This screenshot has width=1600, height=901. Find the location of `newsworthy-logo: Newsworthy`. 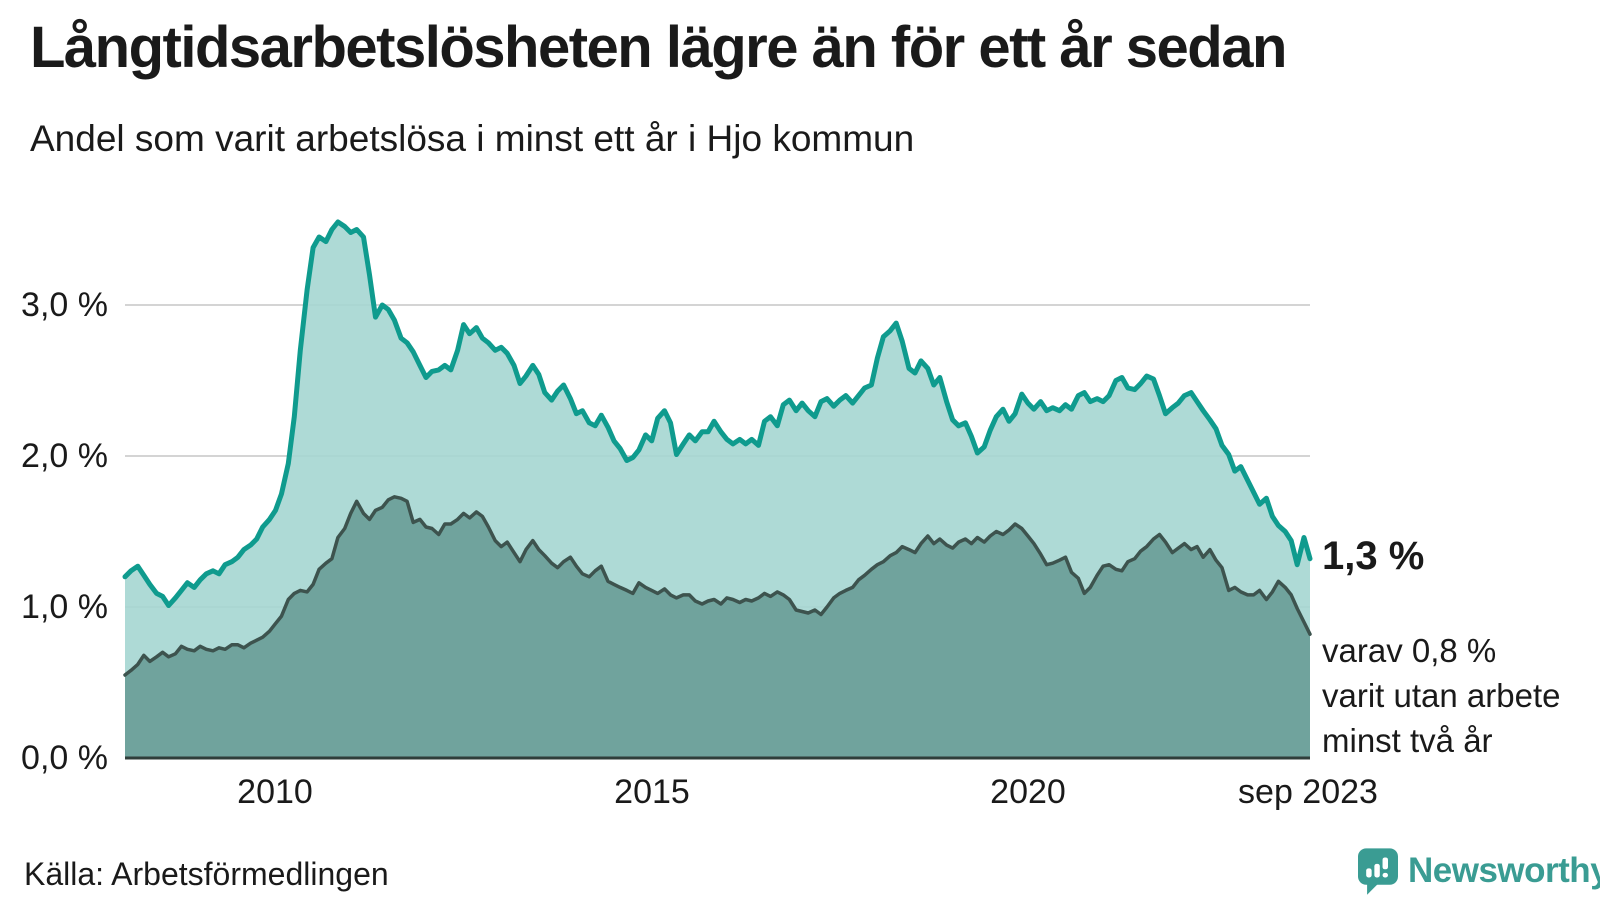

newsworthy-logo: Newsworthy is located at coordinates (1479, 874).